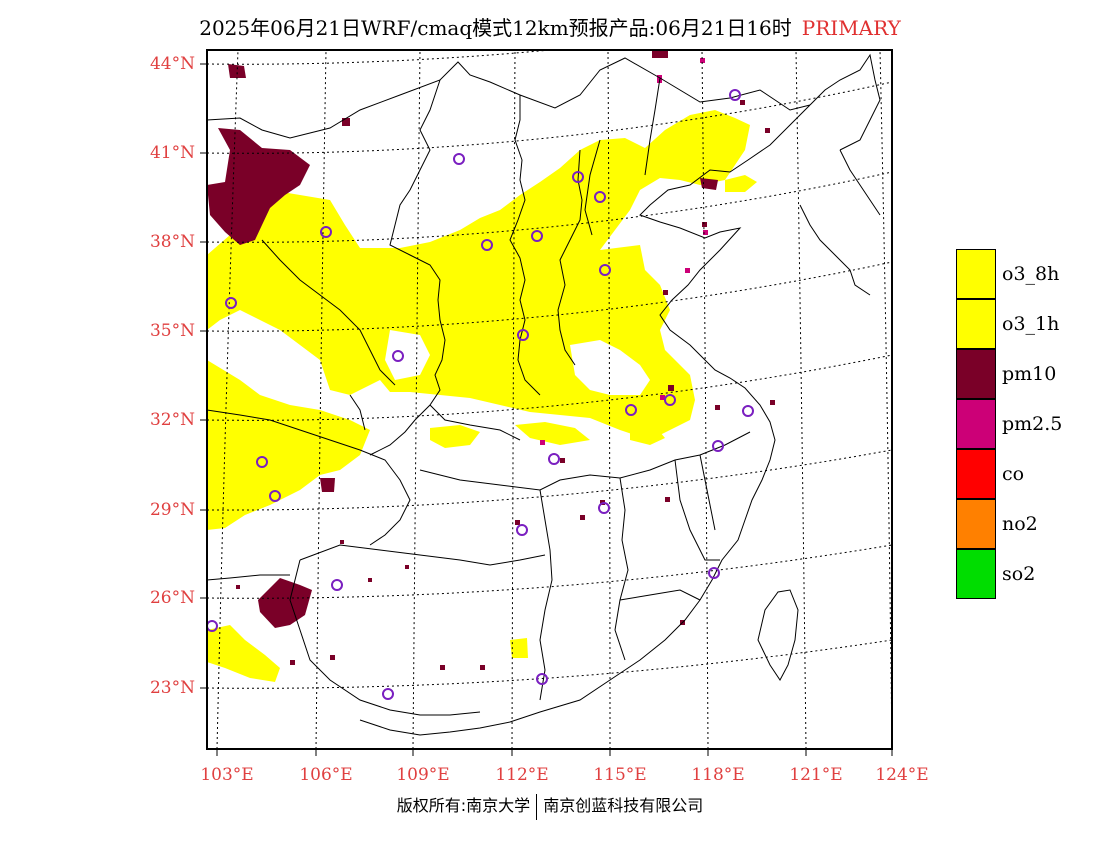 Image resolution: width=1100 pixels, height=850 pixels. I want to click on legend-label: o3_1h, so click(1031, 324).